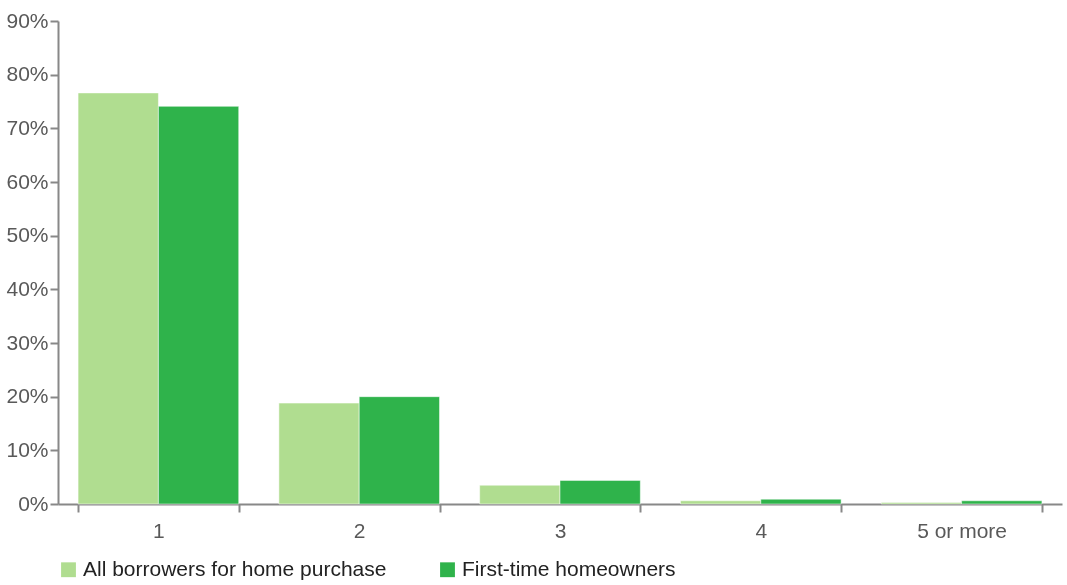  Describe the element at coordinates (235, 568) in the screenshot. I see `legend-label: All borrowers for home purchase` at that location.